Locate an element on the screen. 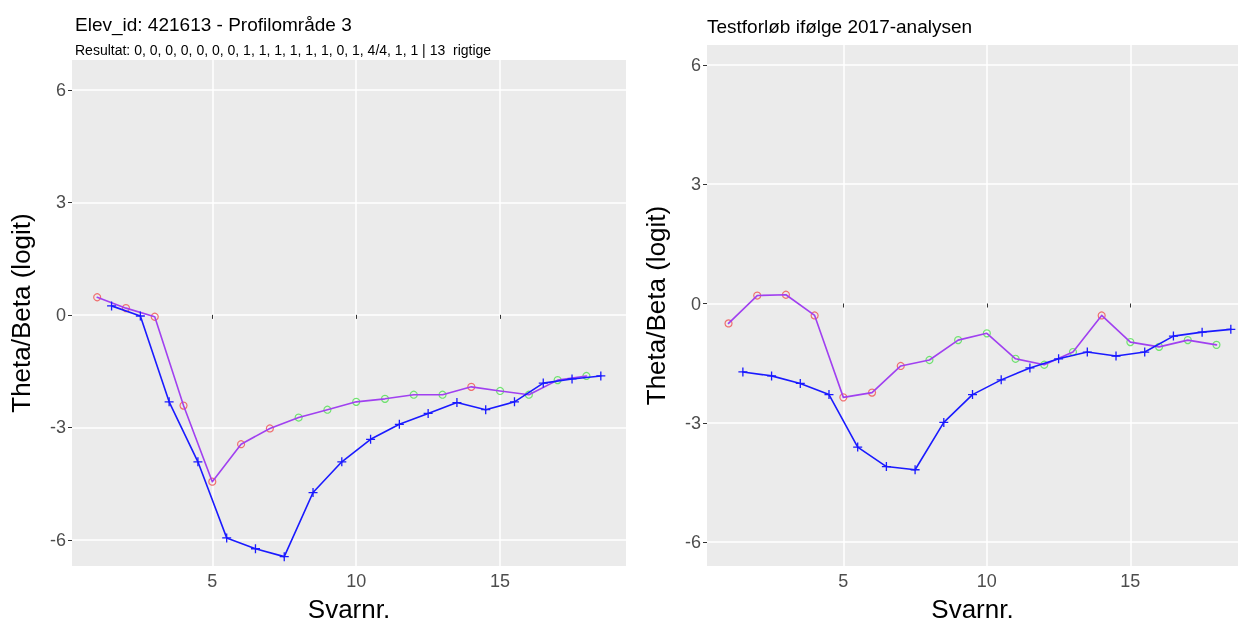 Image resolution: width=1243 pixels, height=627 pixels. chart-subtitle: Resultat: 0, 0, 0, 0, 0, 0, 0, 1, 1, 1, 1, 1, 1, 0, 1, 4/4, 1, 1 | 13 rigtige is located at coordinates (283, 50).